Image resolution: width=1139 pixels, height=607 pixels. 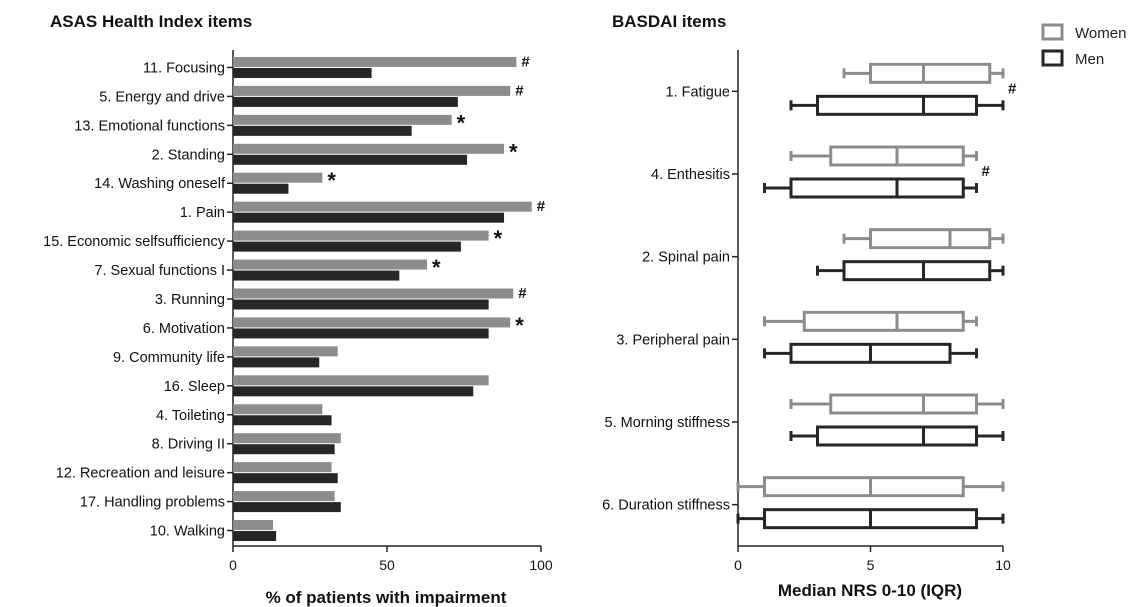 I want to click on bar-men-1-pain, so click(x=369, y=217).